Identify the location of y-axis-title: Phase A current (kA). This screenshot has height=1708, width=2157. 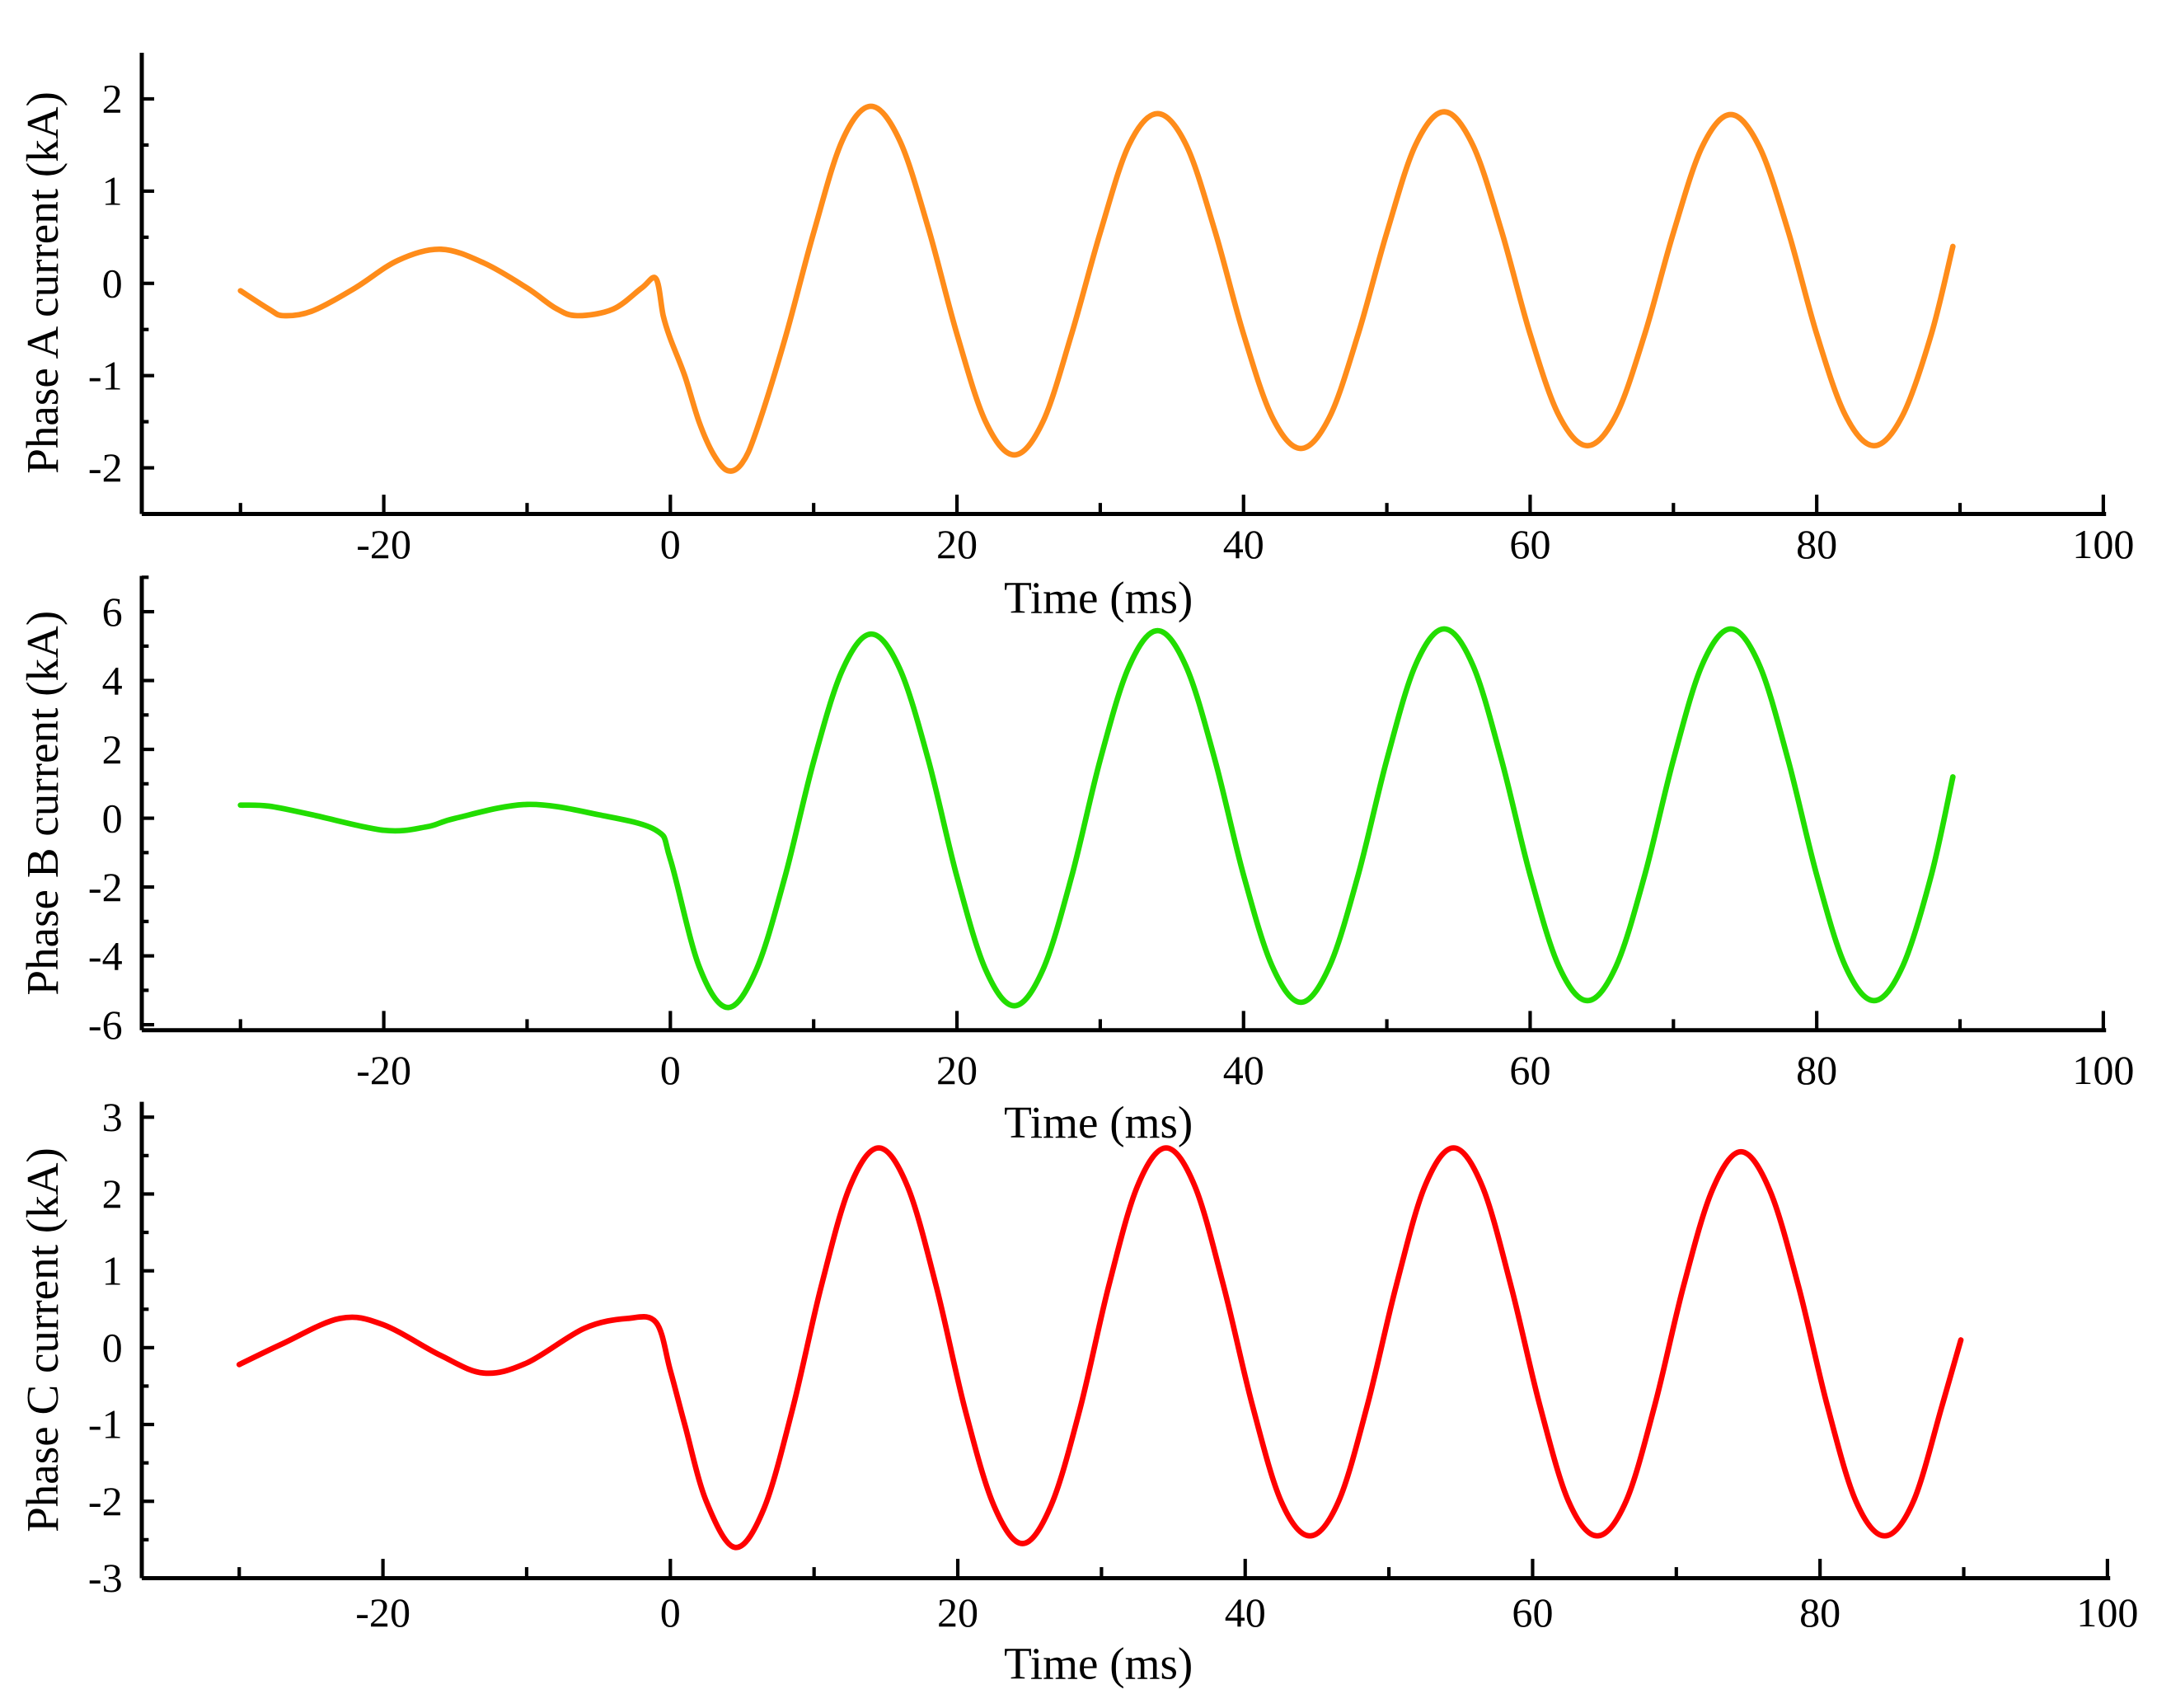
(42, 283).